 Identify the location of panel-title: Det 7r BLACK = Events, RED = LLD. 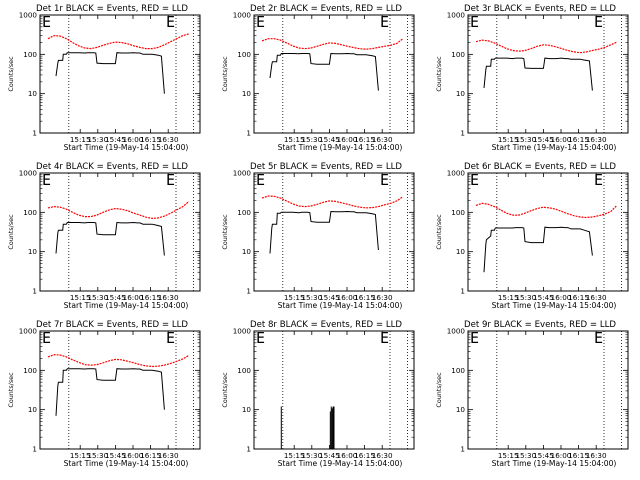
(112, 325).